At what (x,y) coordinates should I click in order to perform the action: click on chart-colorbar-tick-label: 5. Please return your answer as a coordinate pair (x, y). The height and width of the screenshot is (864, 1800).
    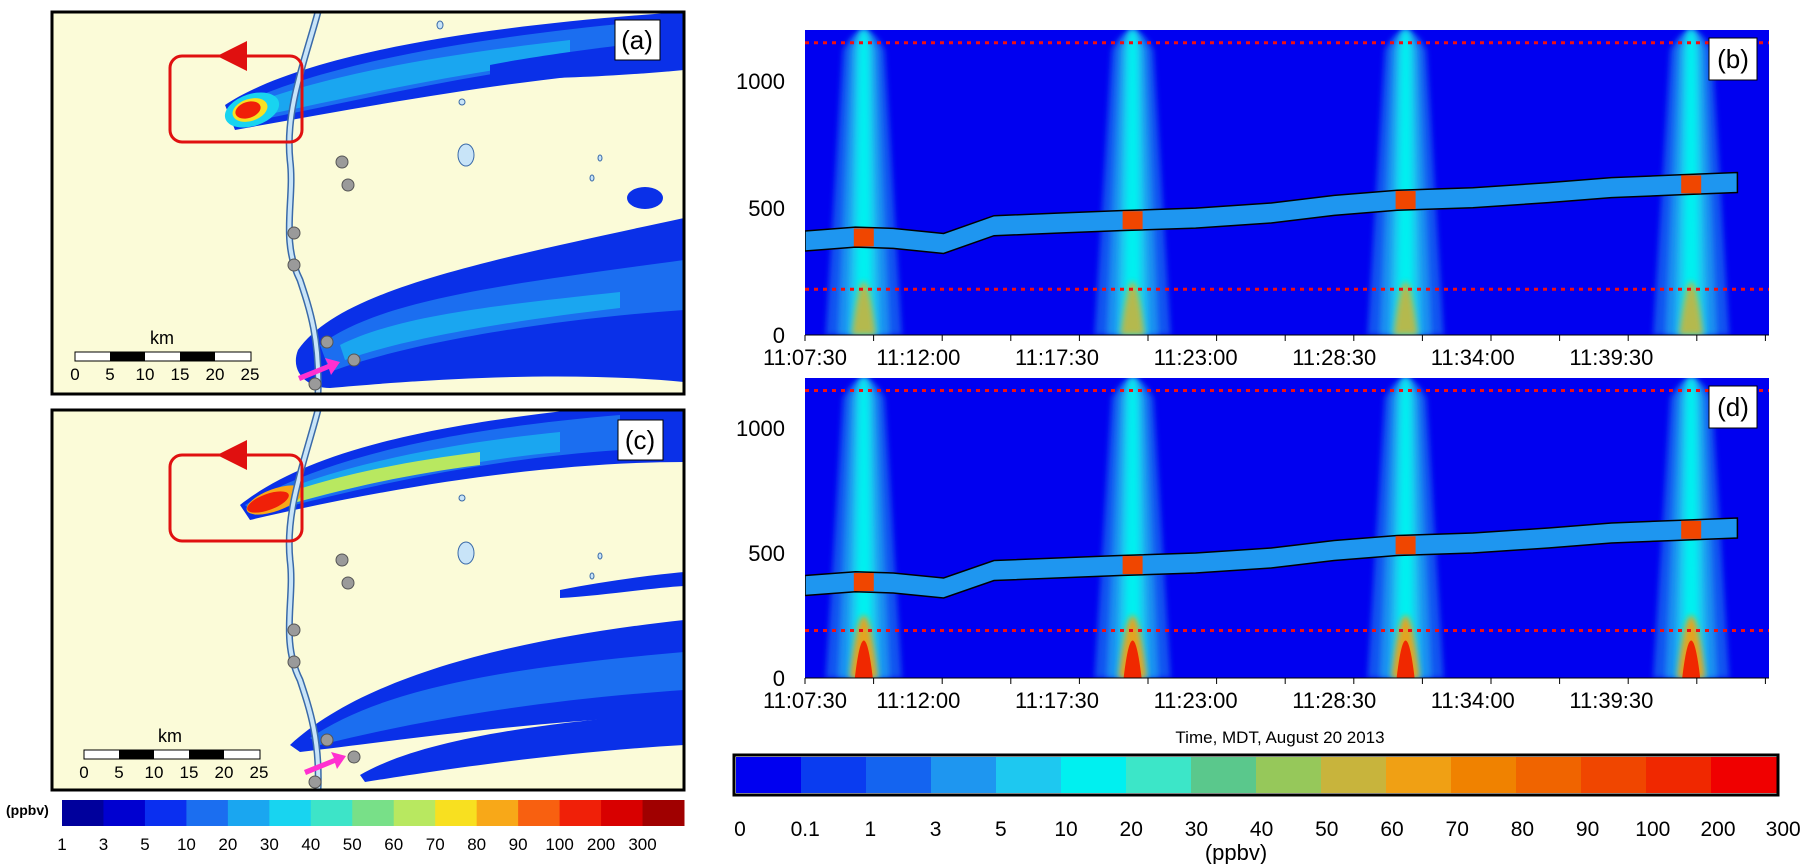
    Looking at the image, I should click on (1001, 829).